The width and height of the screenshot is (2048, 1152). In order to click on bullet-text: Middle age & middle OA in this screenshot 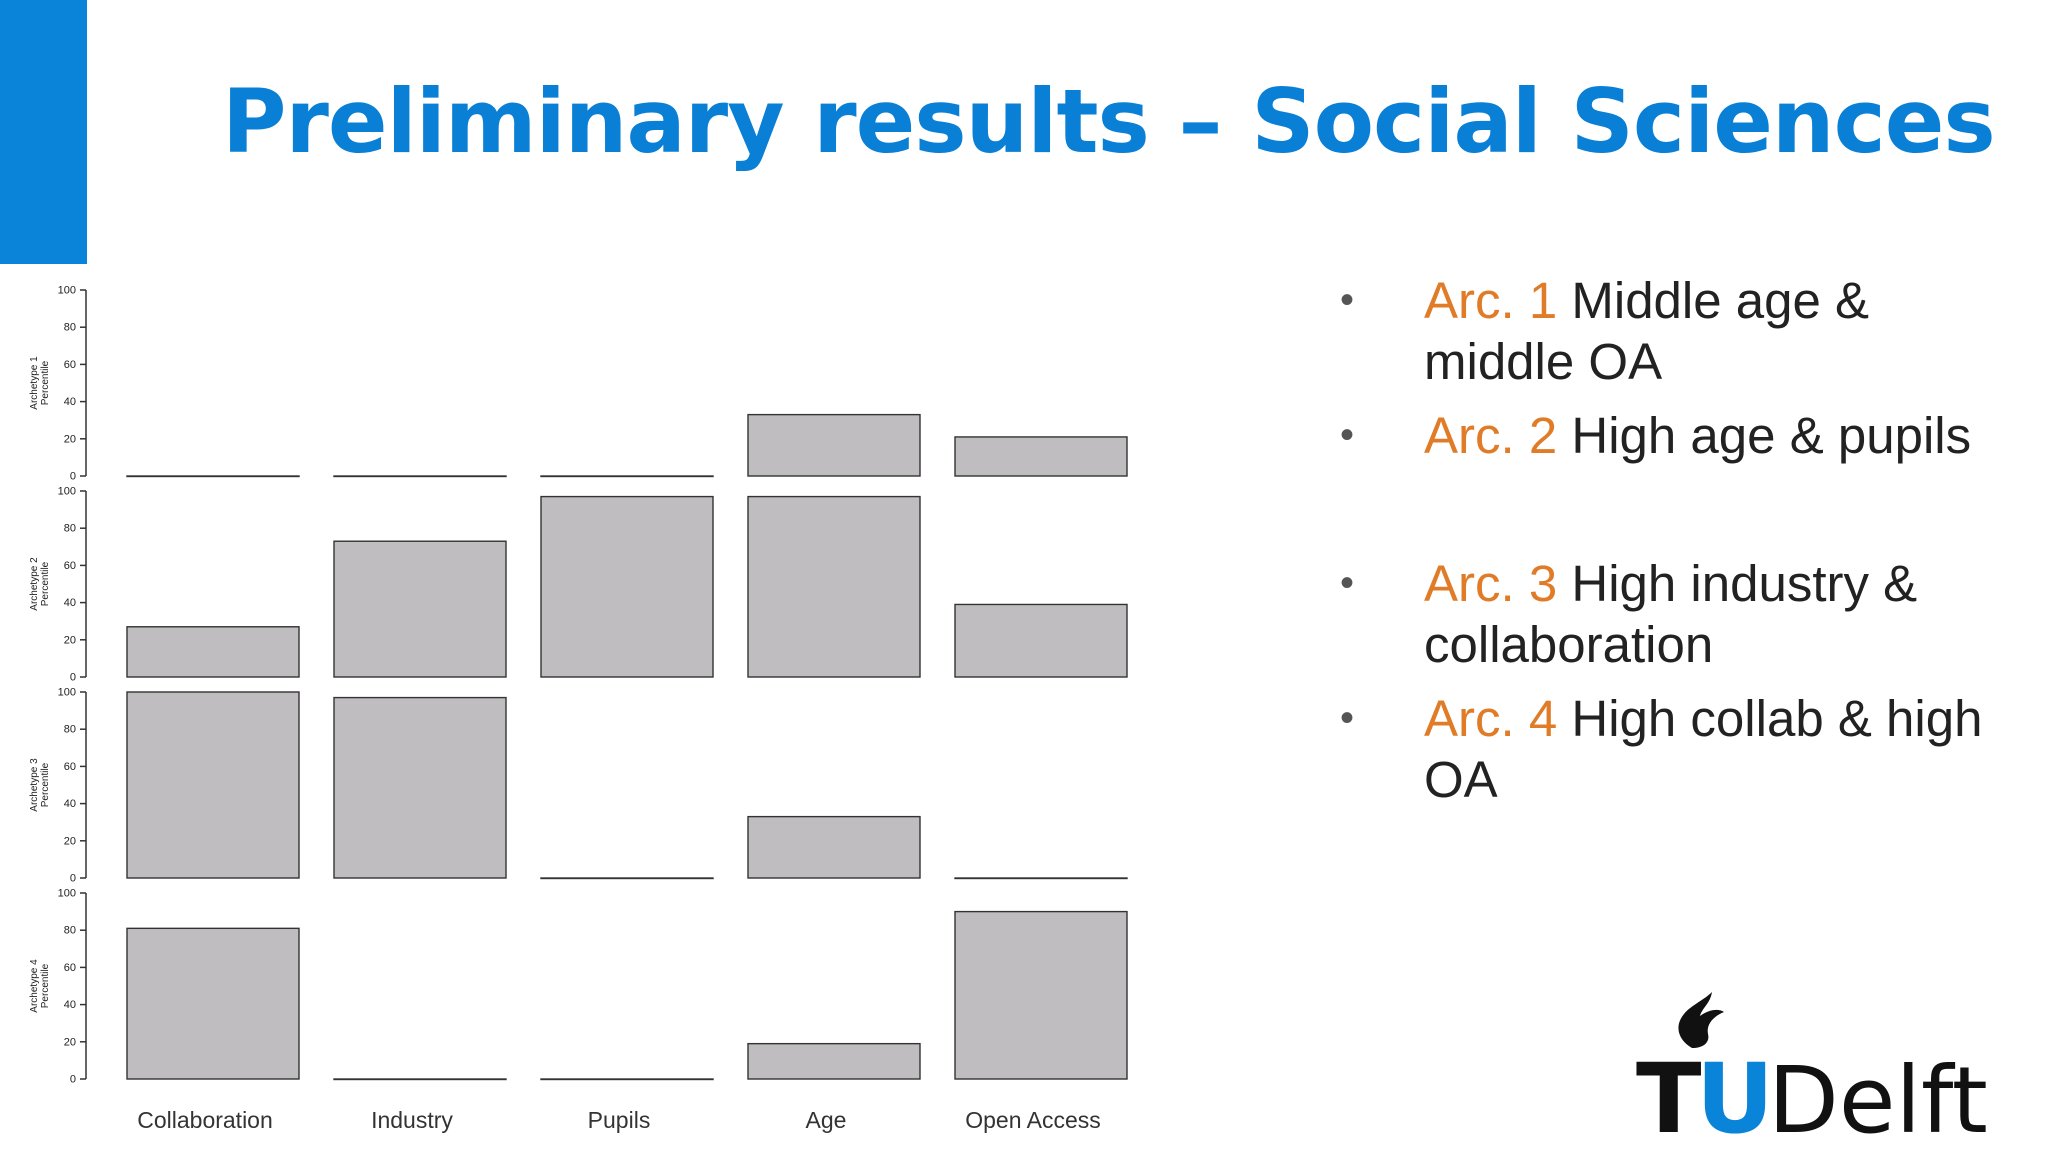, I will do `click(1647, 331)`.